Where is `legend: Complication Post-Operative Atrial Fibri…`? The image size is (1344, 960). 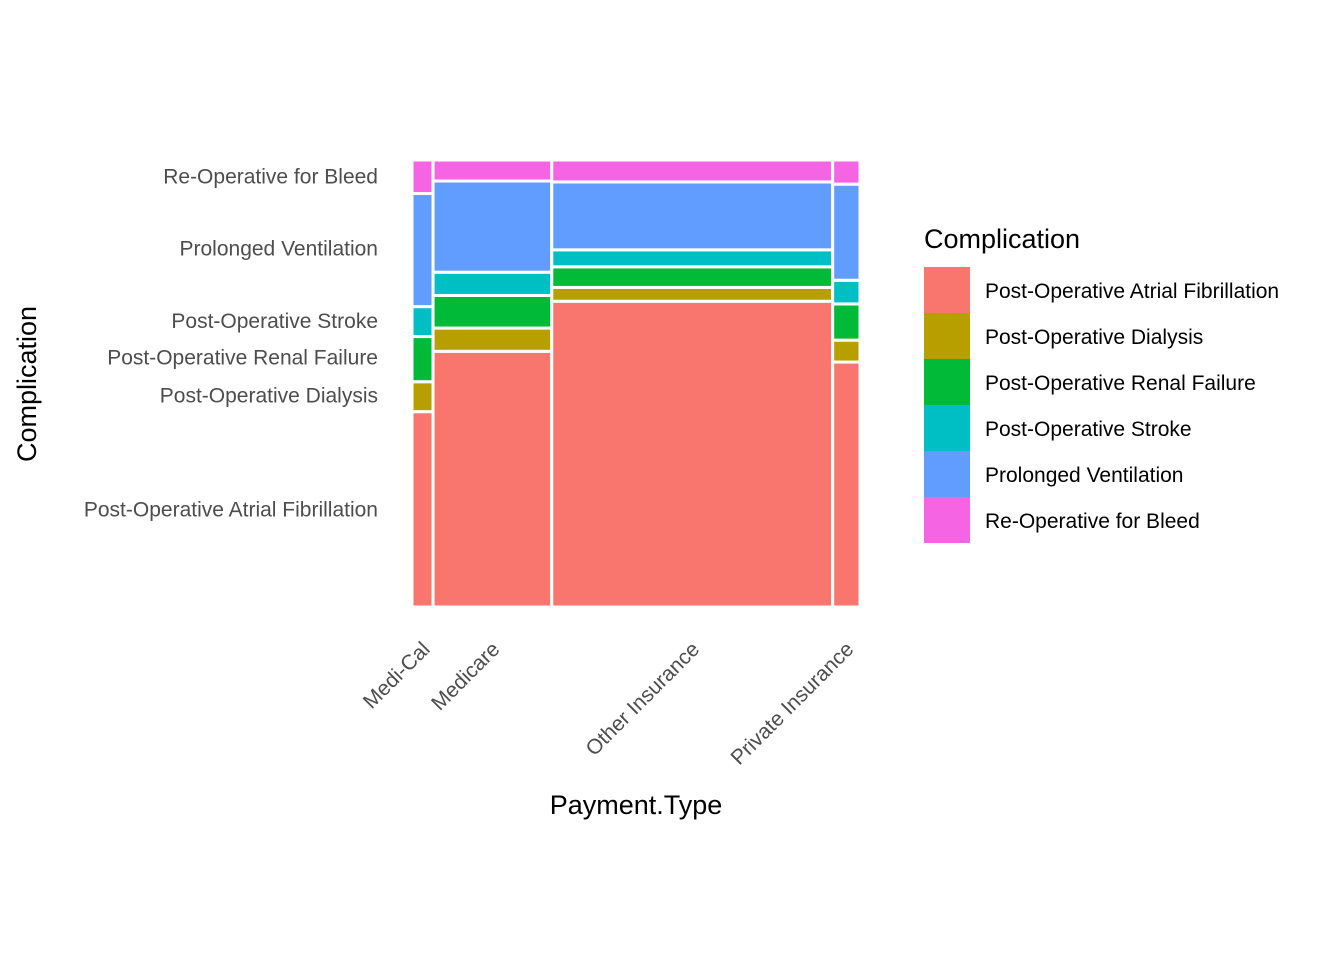
legend: Complication Post-Operative Atrial Fibri… is located at coordinates (1101, 383).